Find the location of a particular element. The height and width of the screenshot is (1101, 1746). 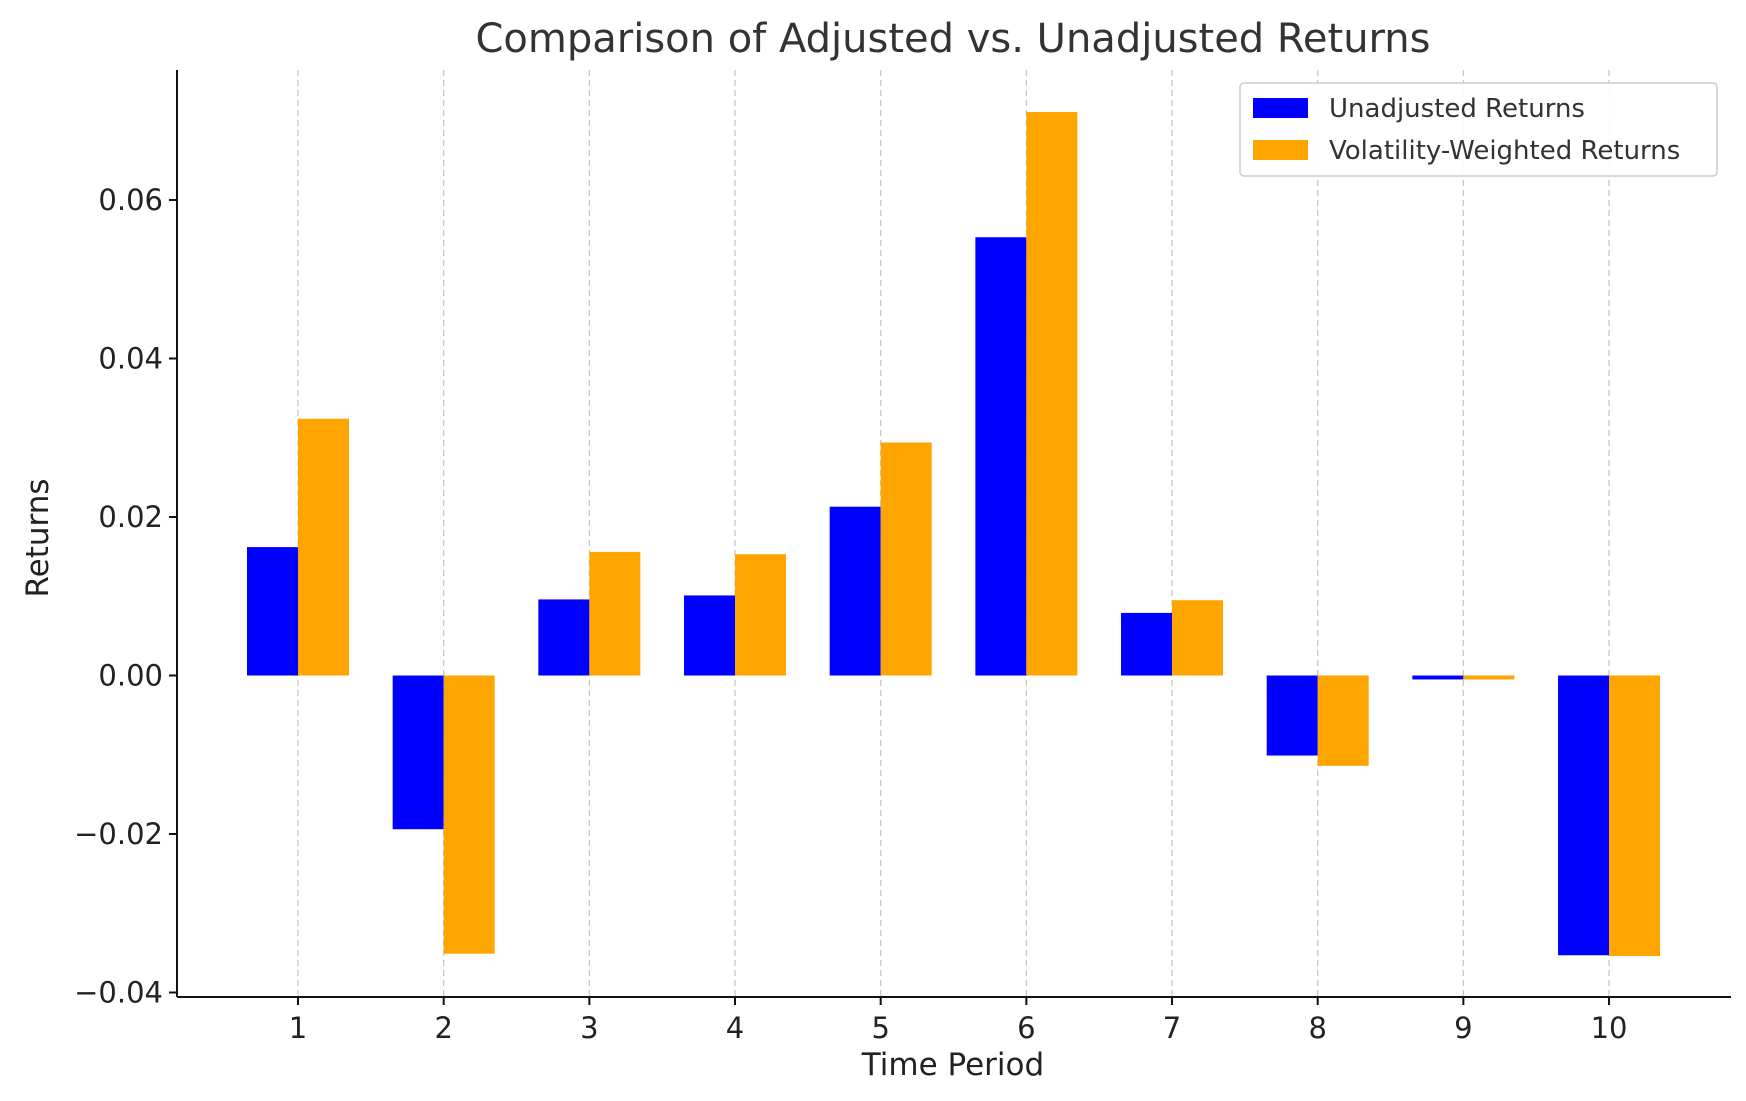

x-tick-label: 3 is located at coordinates (589, 1028).